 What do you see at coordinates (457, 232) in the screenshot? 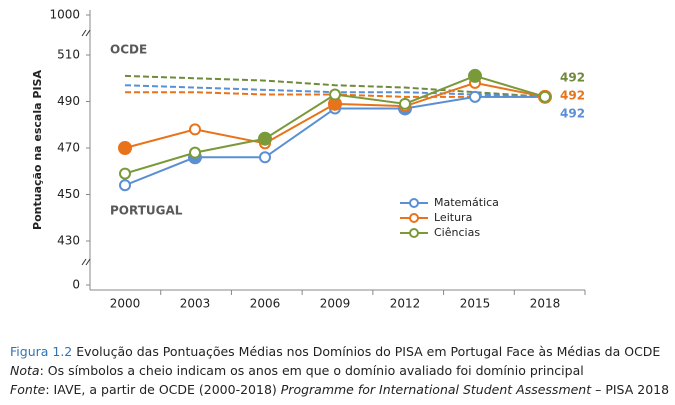
I see `legend-label: Ciências` at bounding box center [457, 232].